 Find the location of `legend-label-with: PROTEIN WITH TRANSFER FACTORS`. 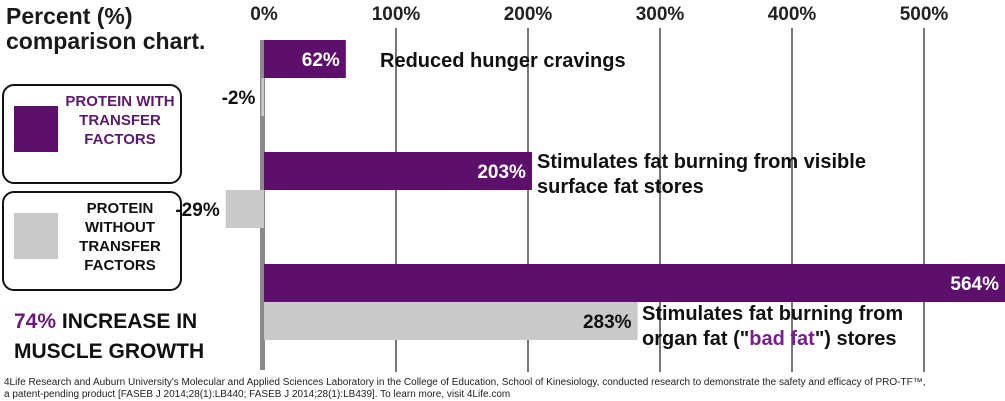

legend-label-with: PROTEIN WITH TRANSFER FACTORS is located at coordinates (120, 120).